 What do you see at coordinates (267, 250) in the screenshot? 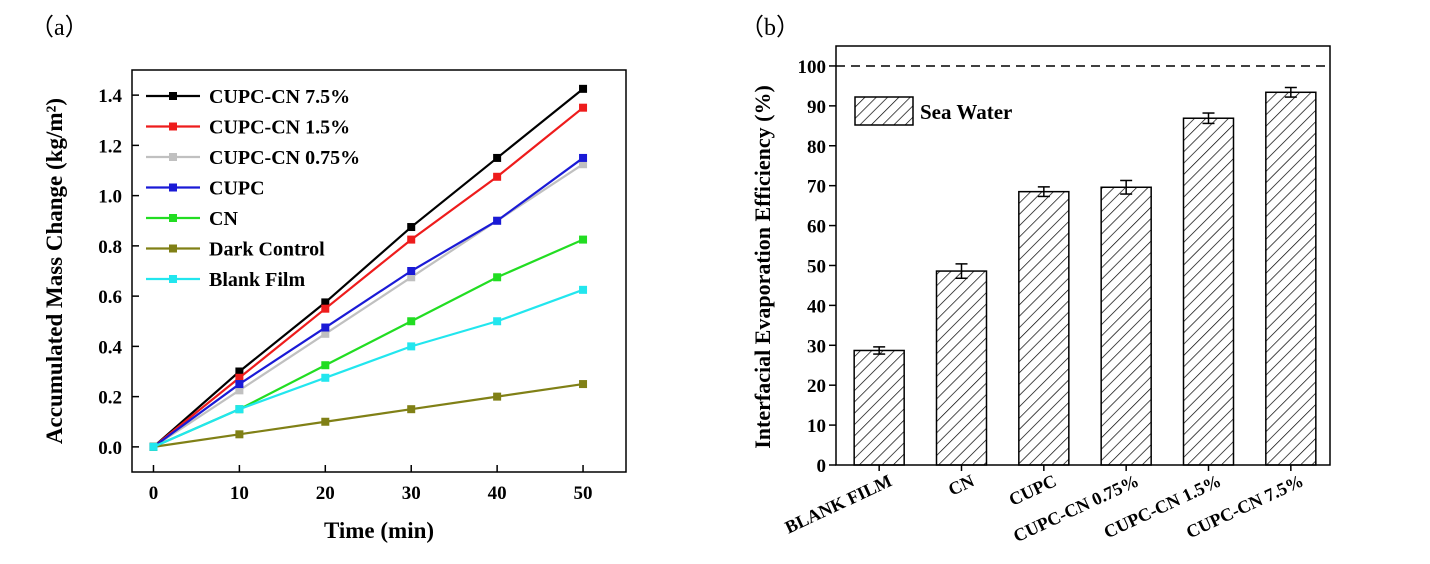
I see `legend-label: Dark Control` at bounding box center [267, 250].